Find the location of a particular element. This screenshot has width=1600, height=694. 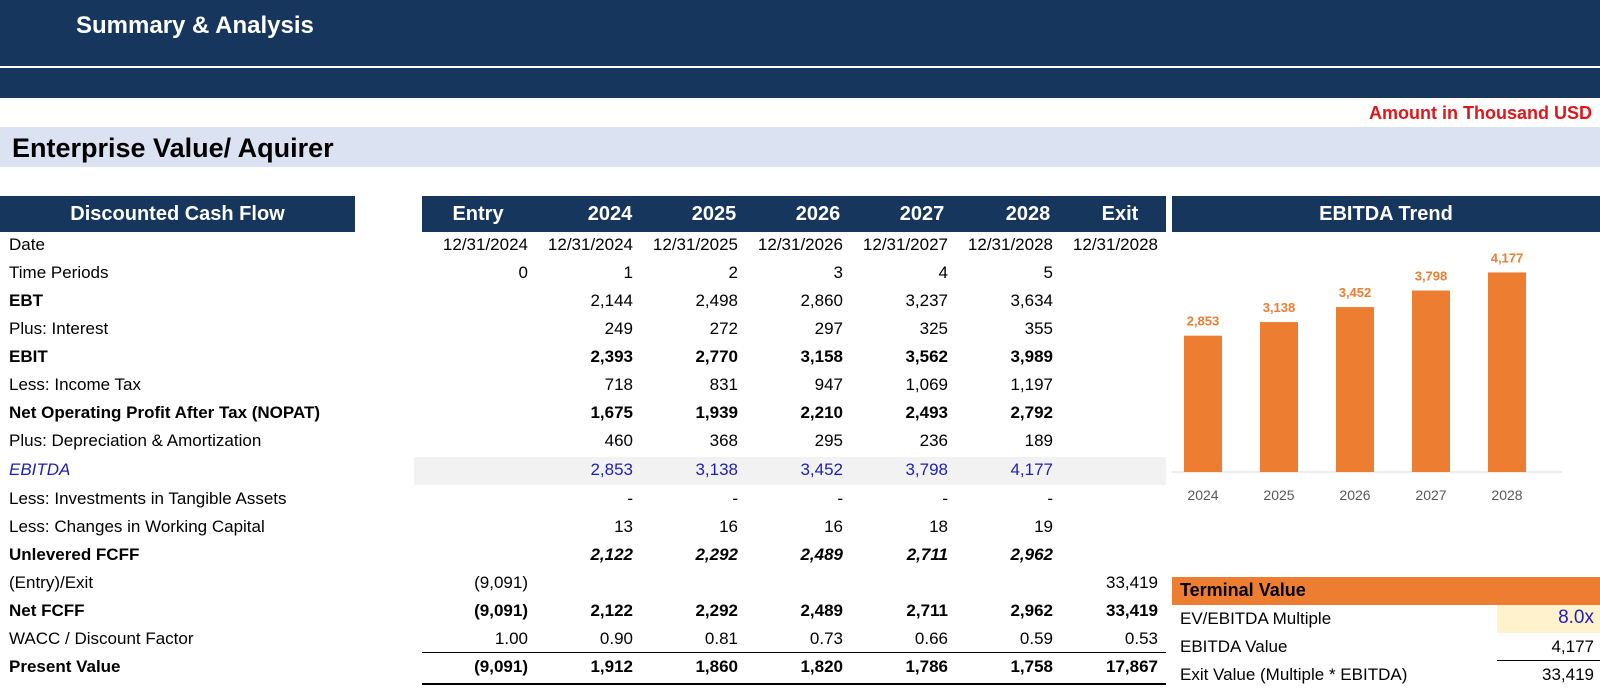

table-cell: 4 is located at coordinates (943, 272).